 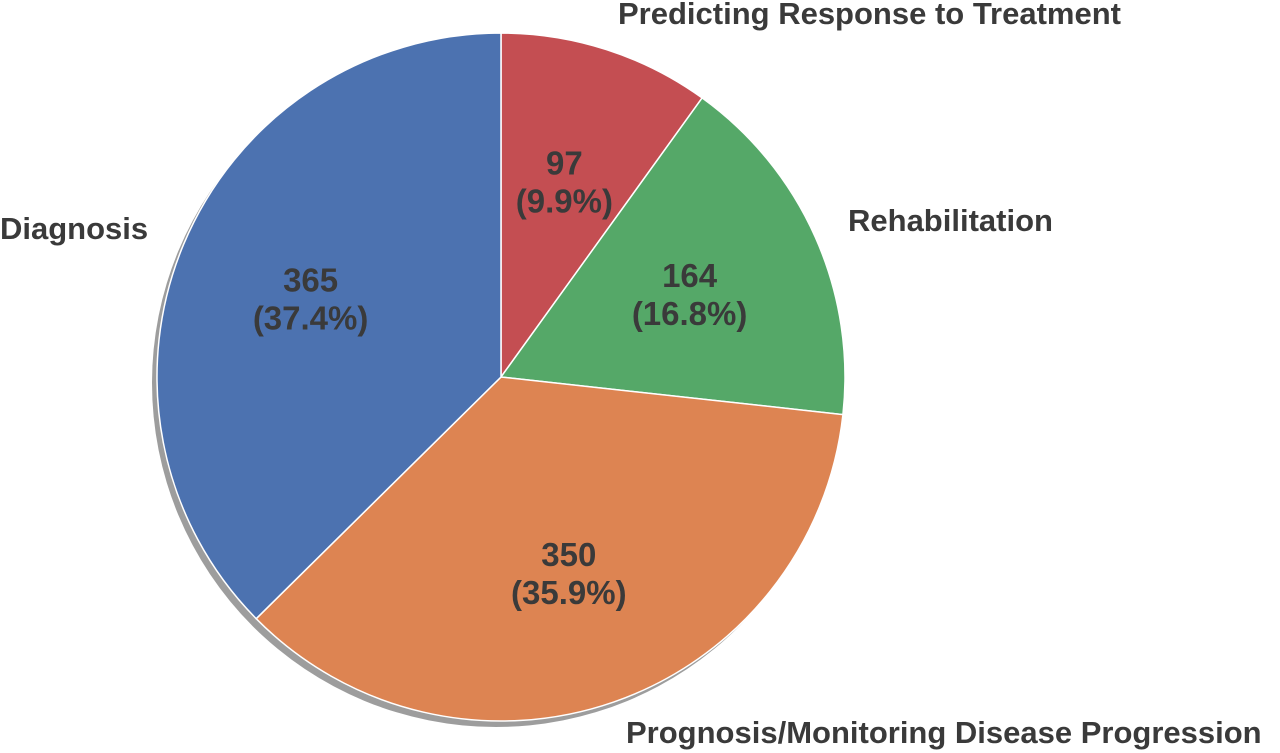 What do you see at coordinates (690, 275) in the screenshot?
I see `slice-value-label: 164` at bounding box center [690, 275].